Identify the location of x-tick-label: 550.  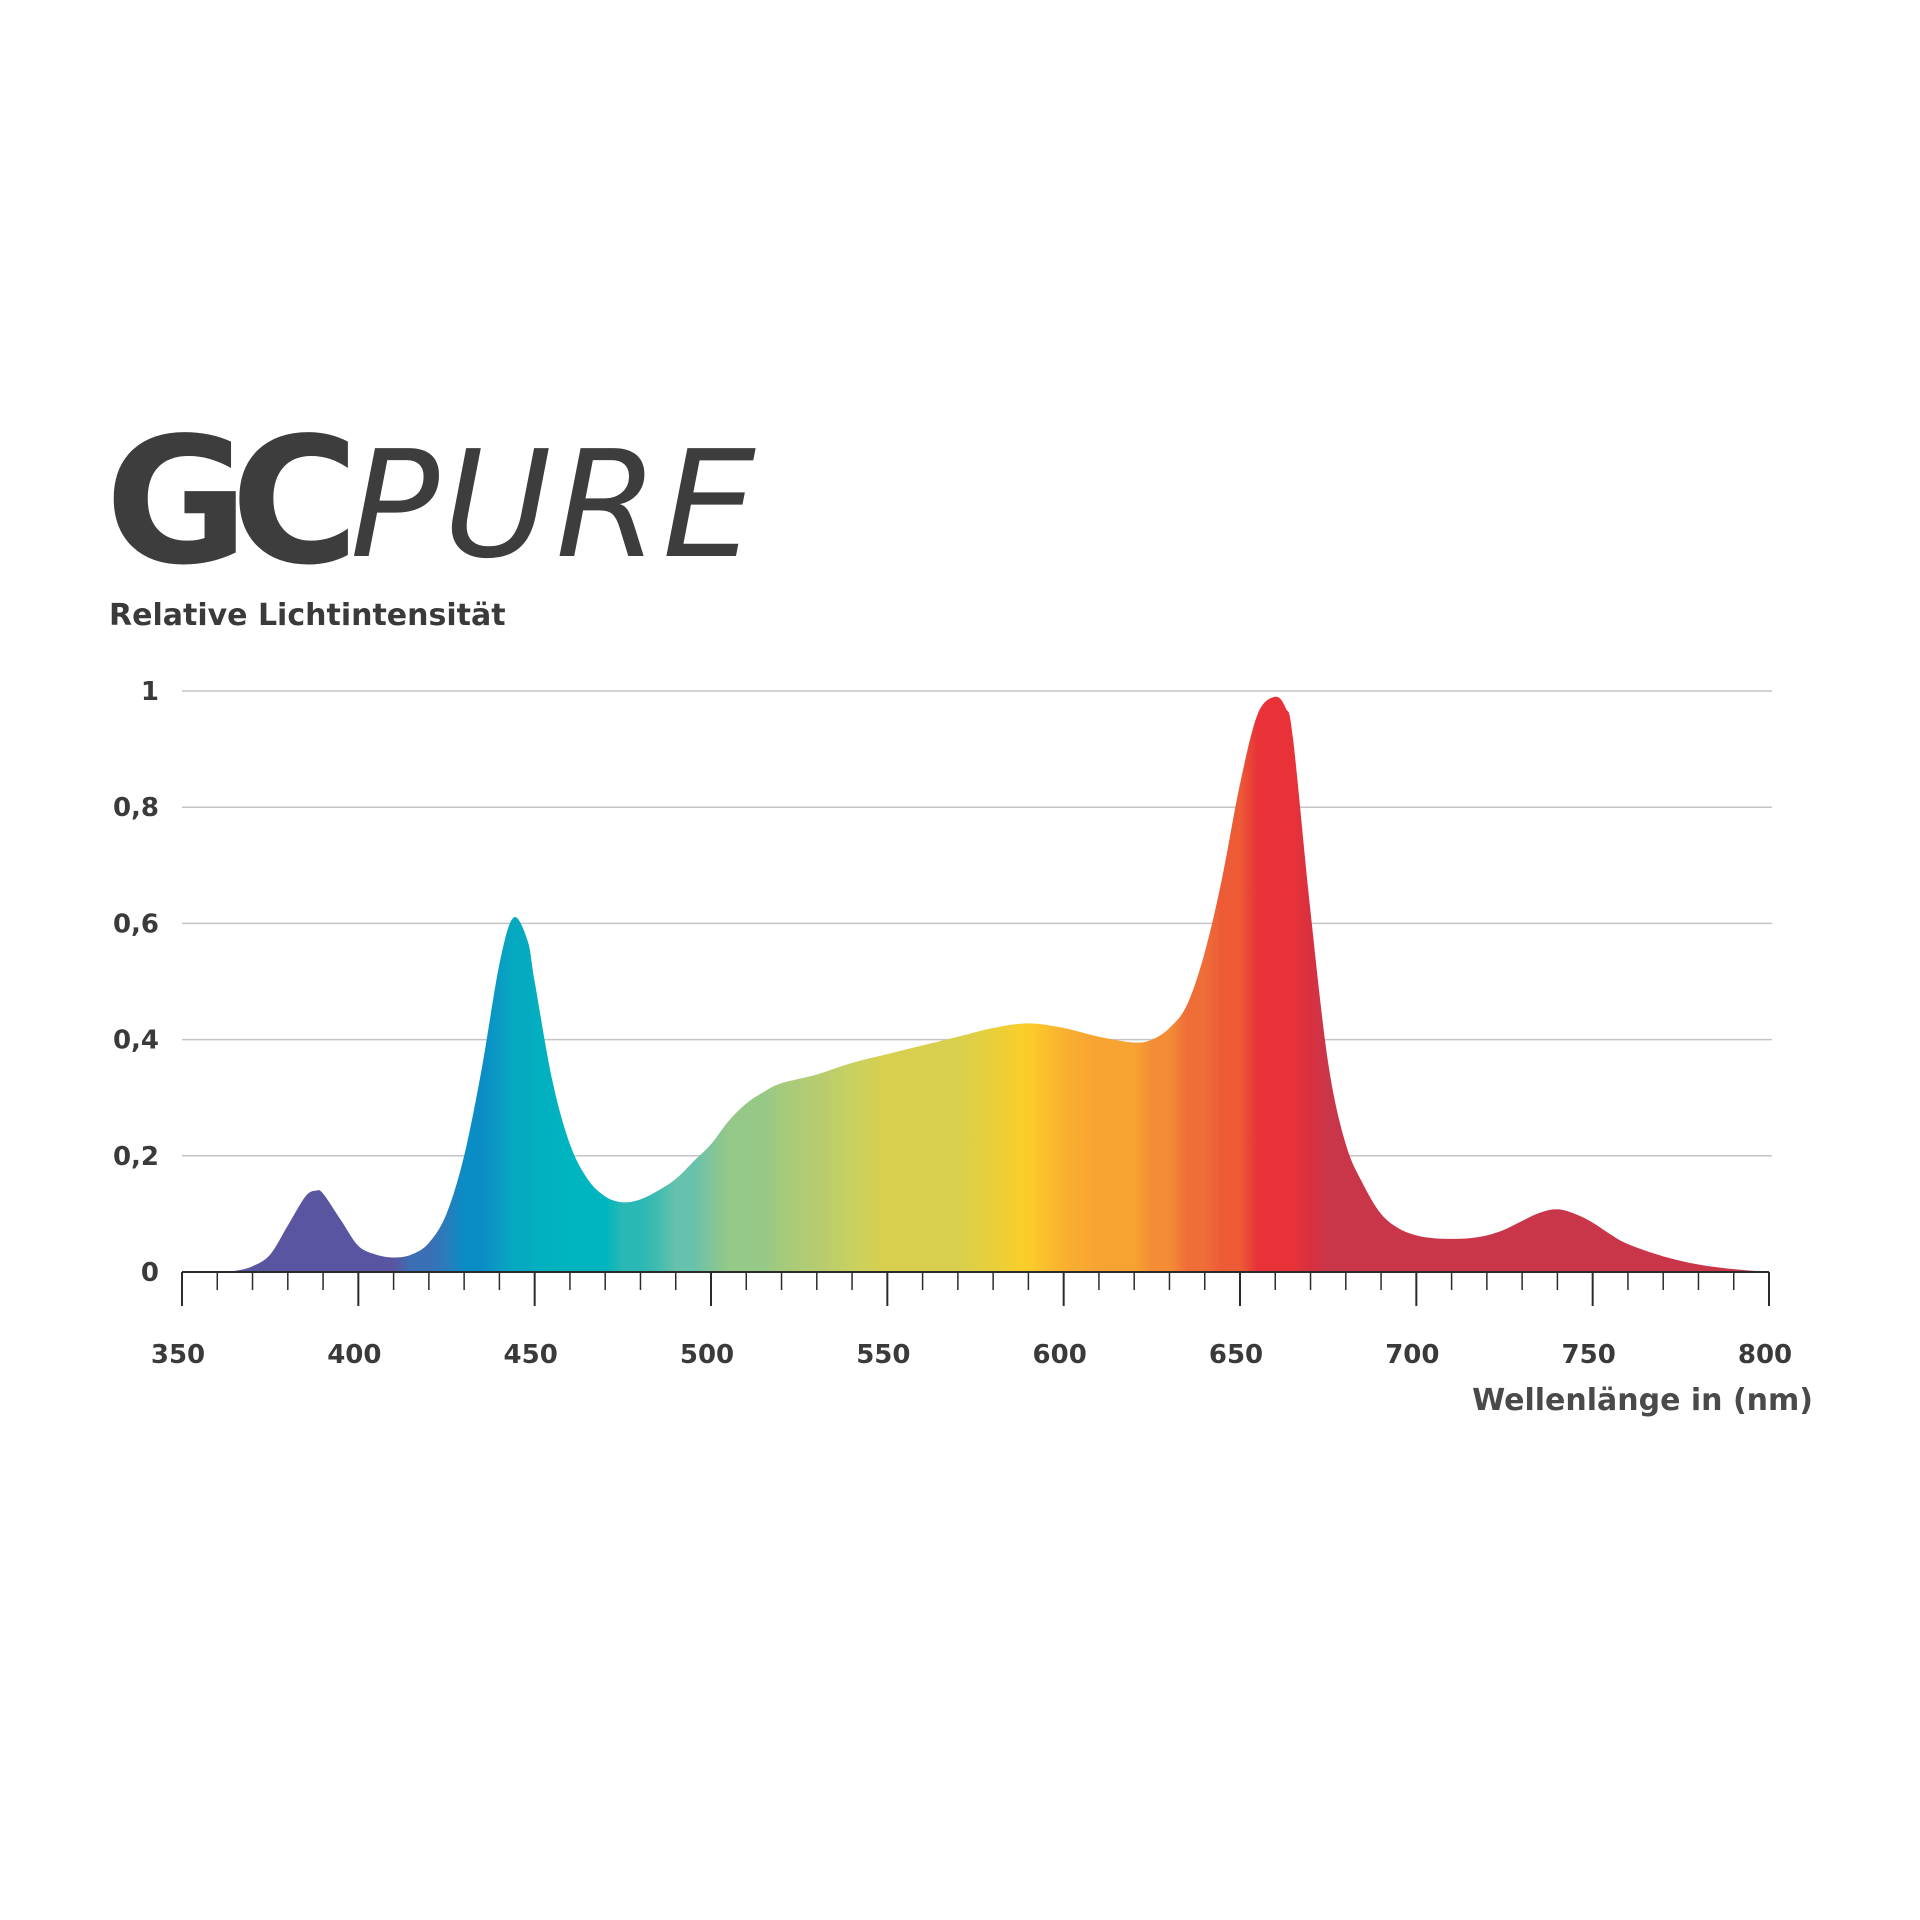
(883, 1355).